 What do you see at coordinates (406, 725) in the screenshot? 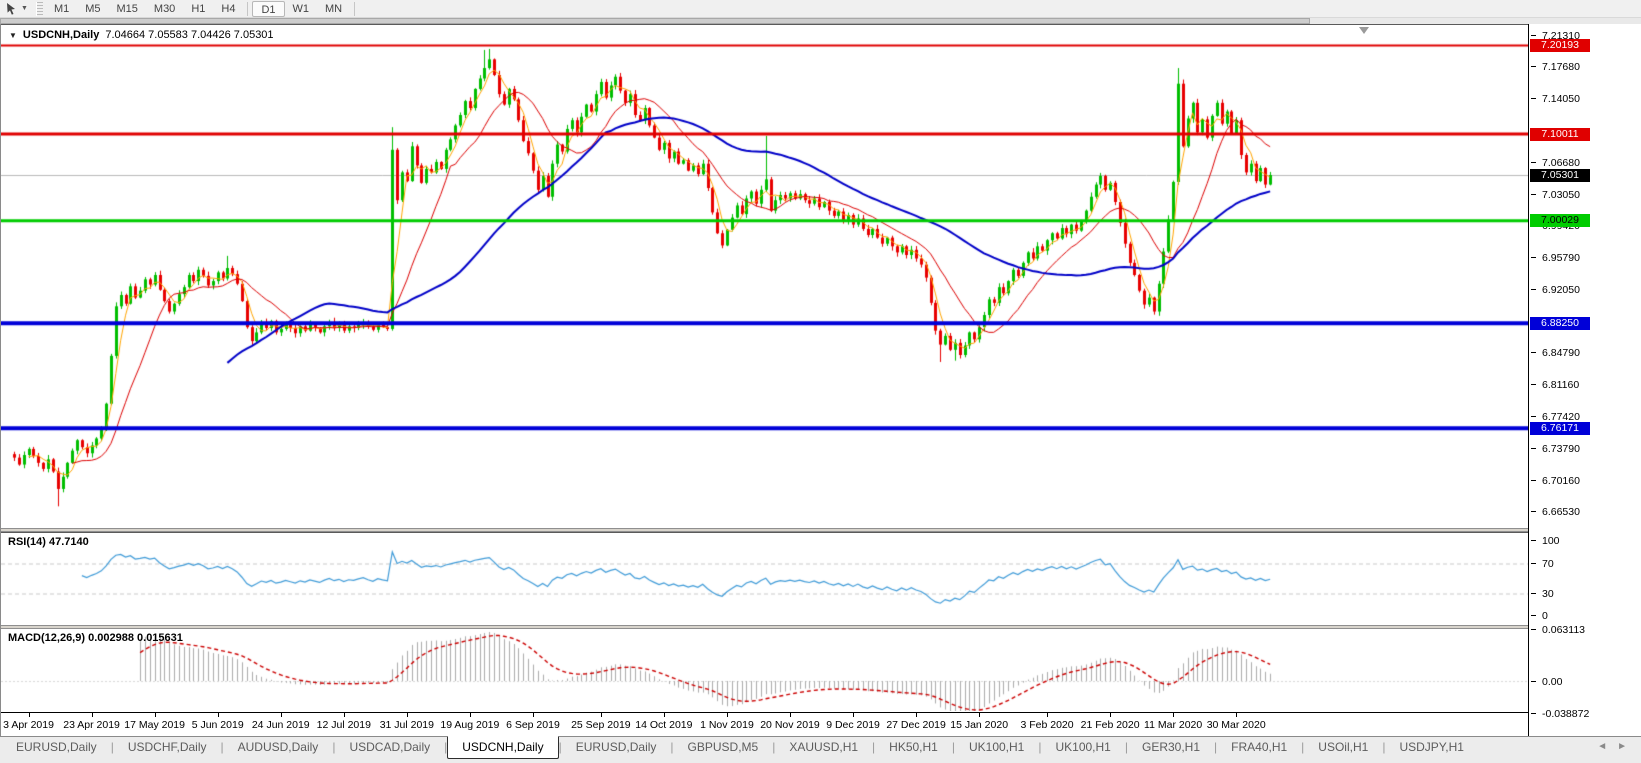
I see `time-axis-label: 31 Jul 2019` at bounding box center [406, 725].